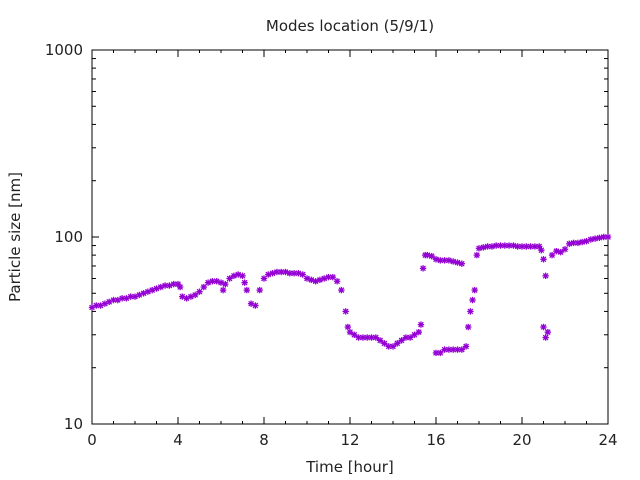 This screenshot has height=480, width=640. What do you see at coordinates (73, 424) in the screenshot?
I see `y-tick-label: 10` at bounding box center [73, 424].